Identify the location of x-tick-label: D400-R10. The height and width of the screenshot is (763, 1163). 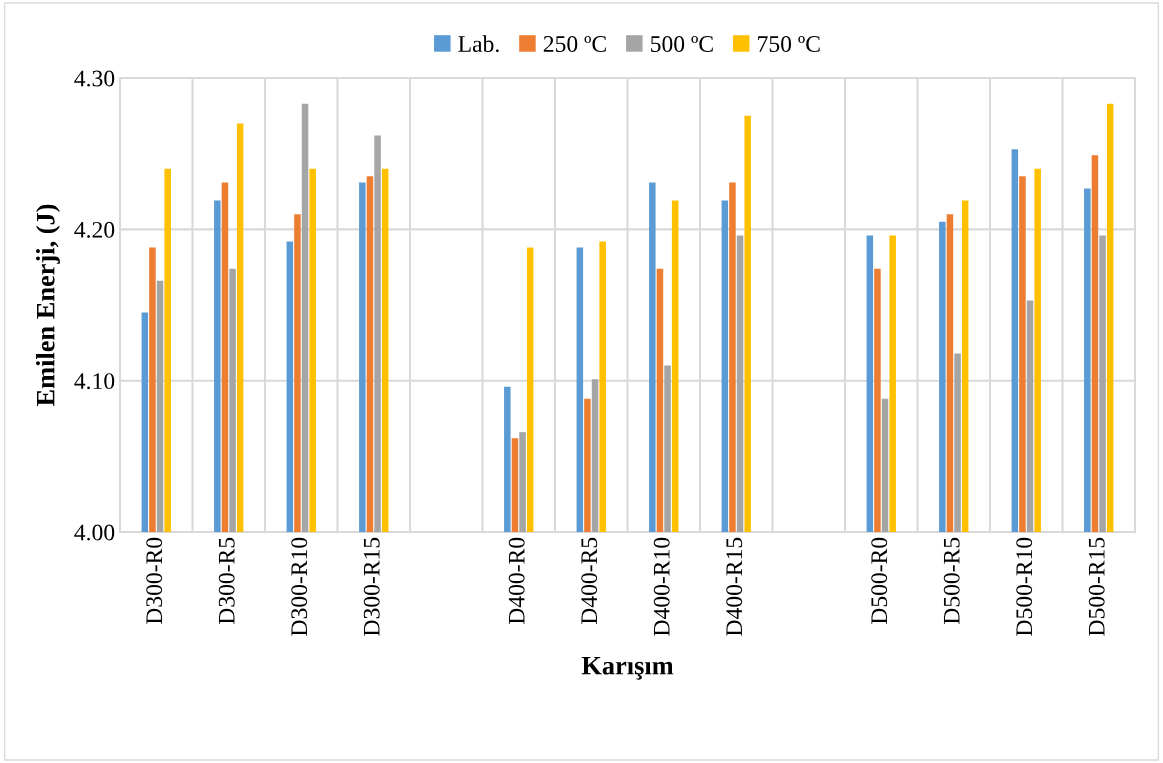
(661, 586).